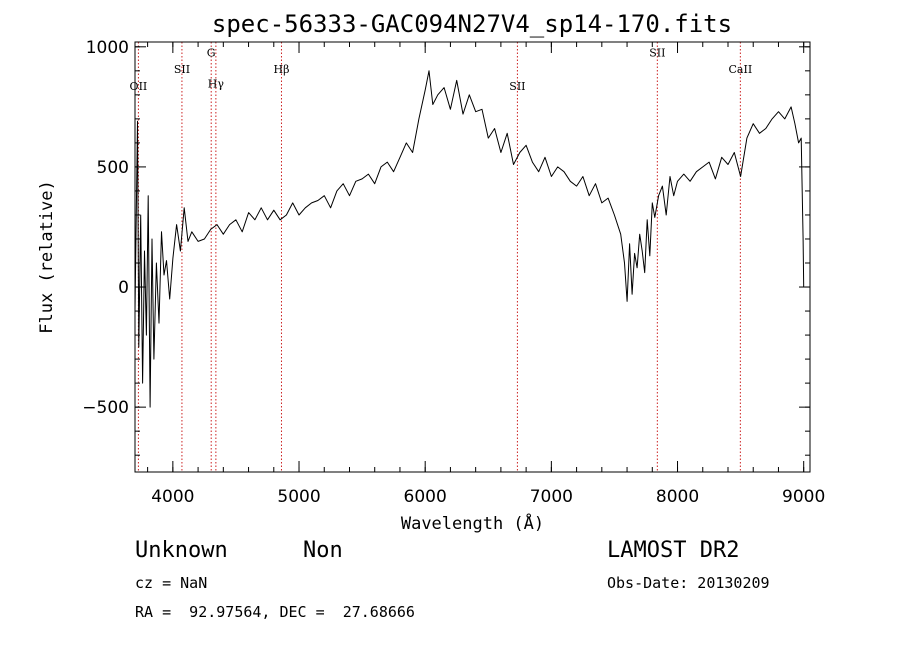 The width and height of the screenshot is (900, 649). I want to click on y-tick-label: −500, so click(105, 408).